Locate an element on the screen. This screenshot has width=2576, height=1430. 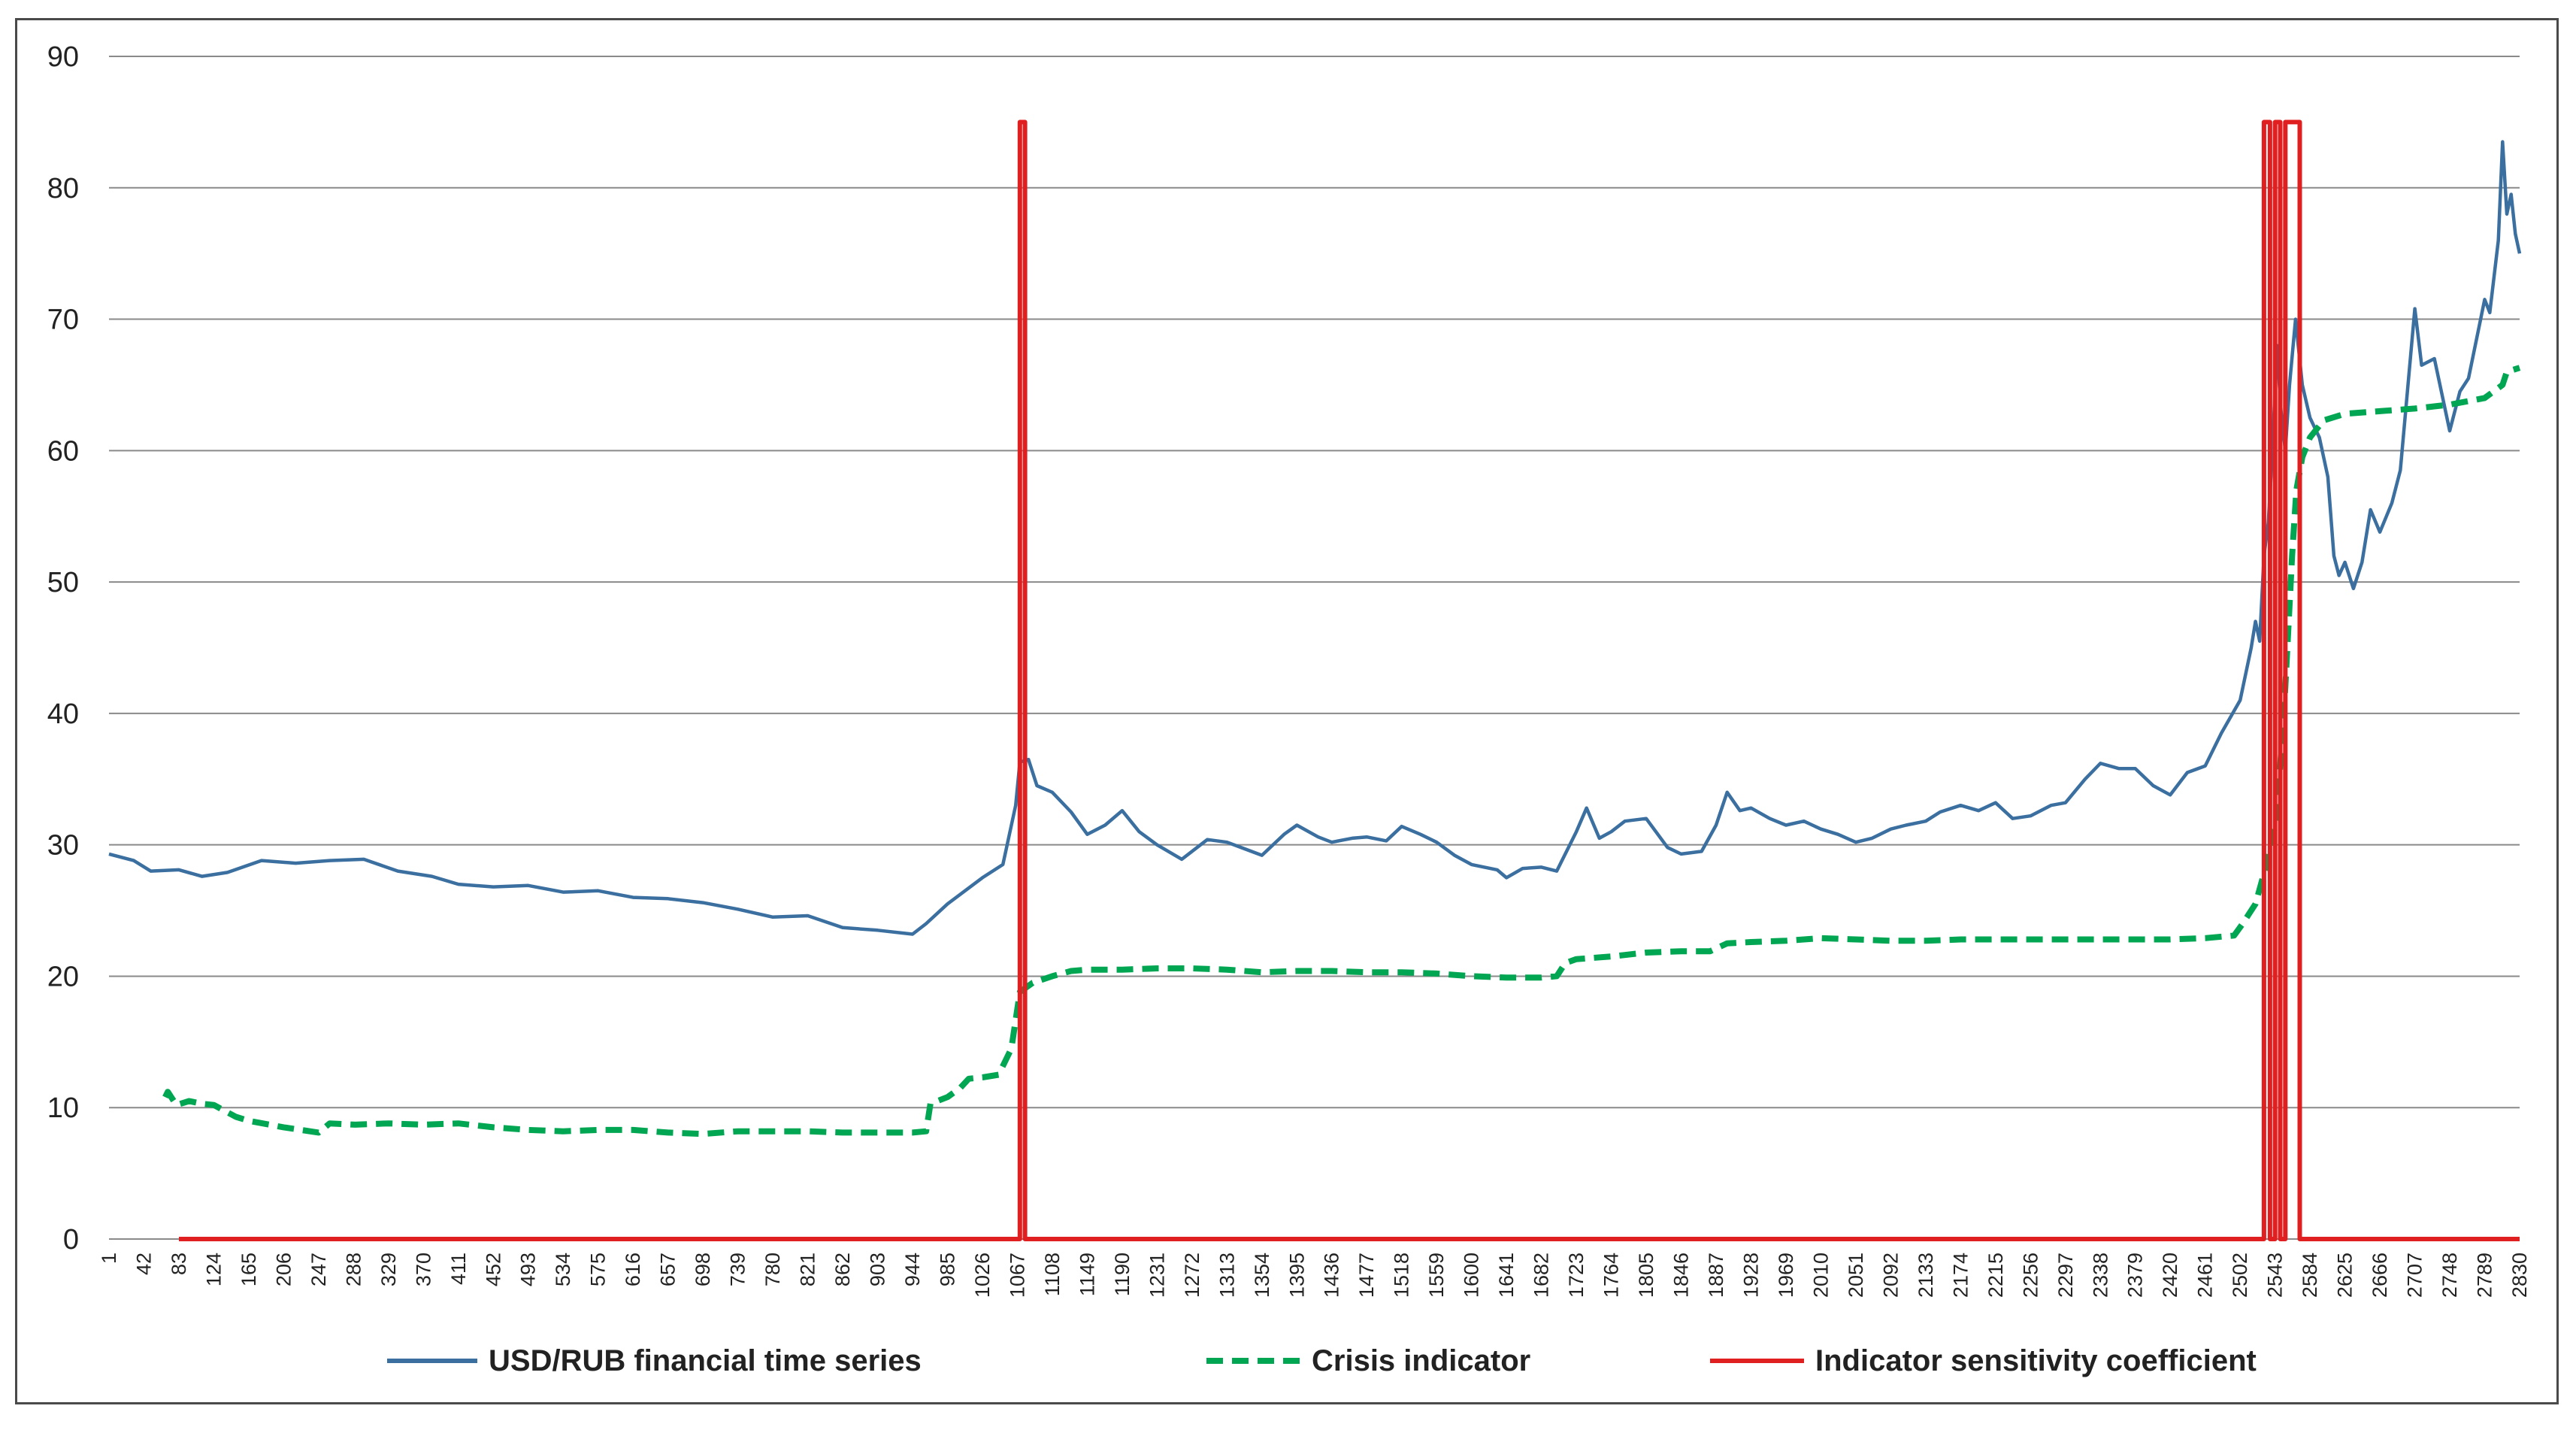
x-tick-label: 698 is located at coordinates (703, 1269).